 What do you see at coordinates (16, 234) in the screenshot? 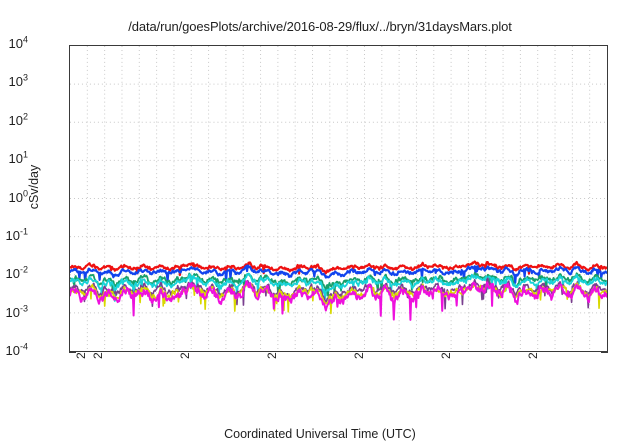
I see `y-tick-label: 10⁻¹` at bounding box center [16, 234].